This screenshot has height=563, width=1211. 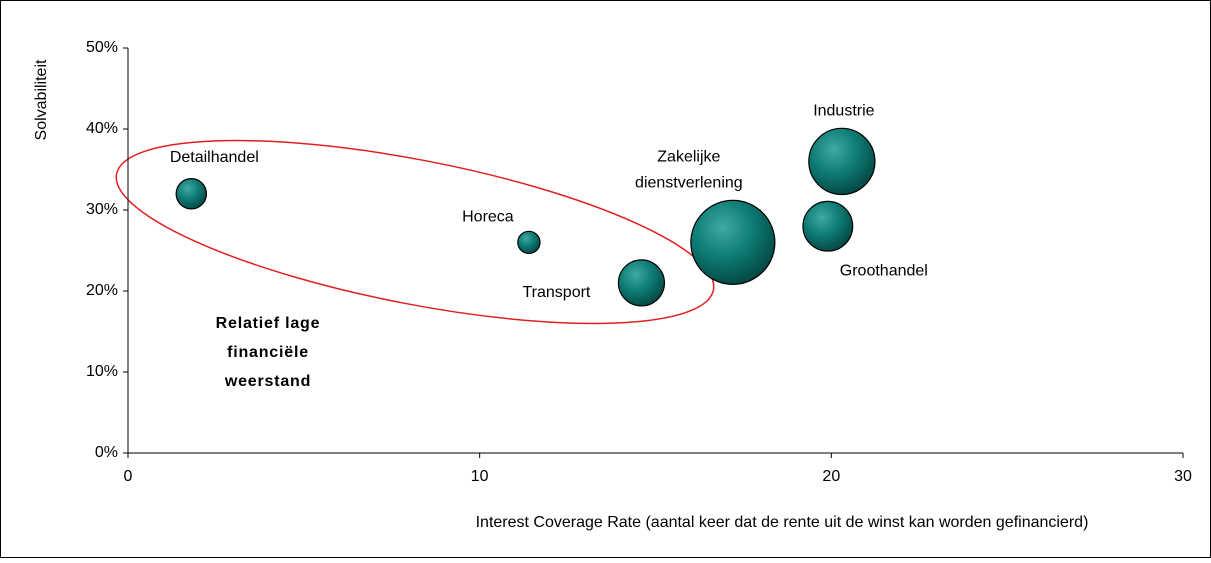 I want to click on y-axis-label: Solvabiliteit, so click(x=41, y=99).